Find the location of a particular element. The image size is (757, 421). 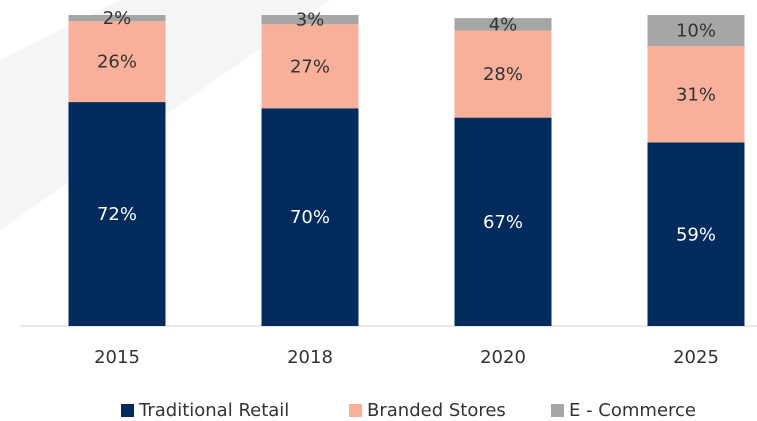

x-tick-label: 2025 is located at coordinates (696, 357).